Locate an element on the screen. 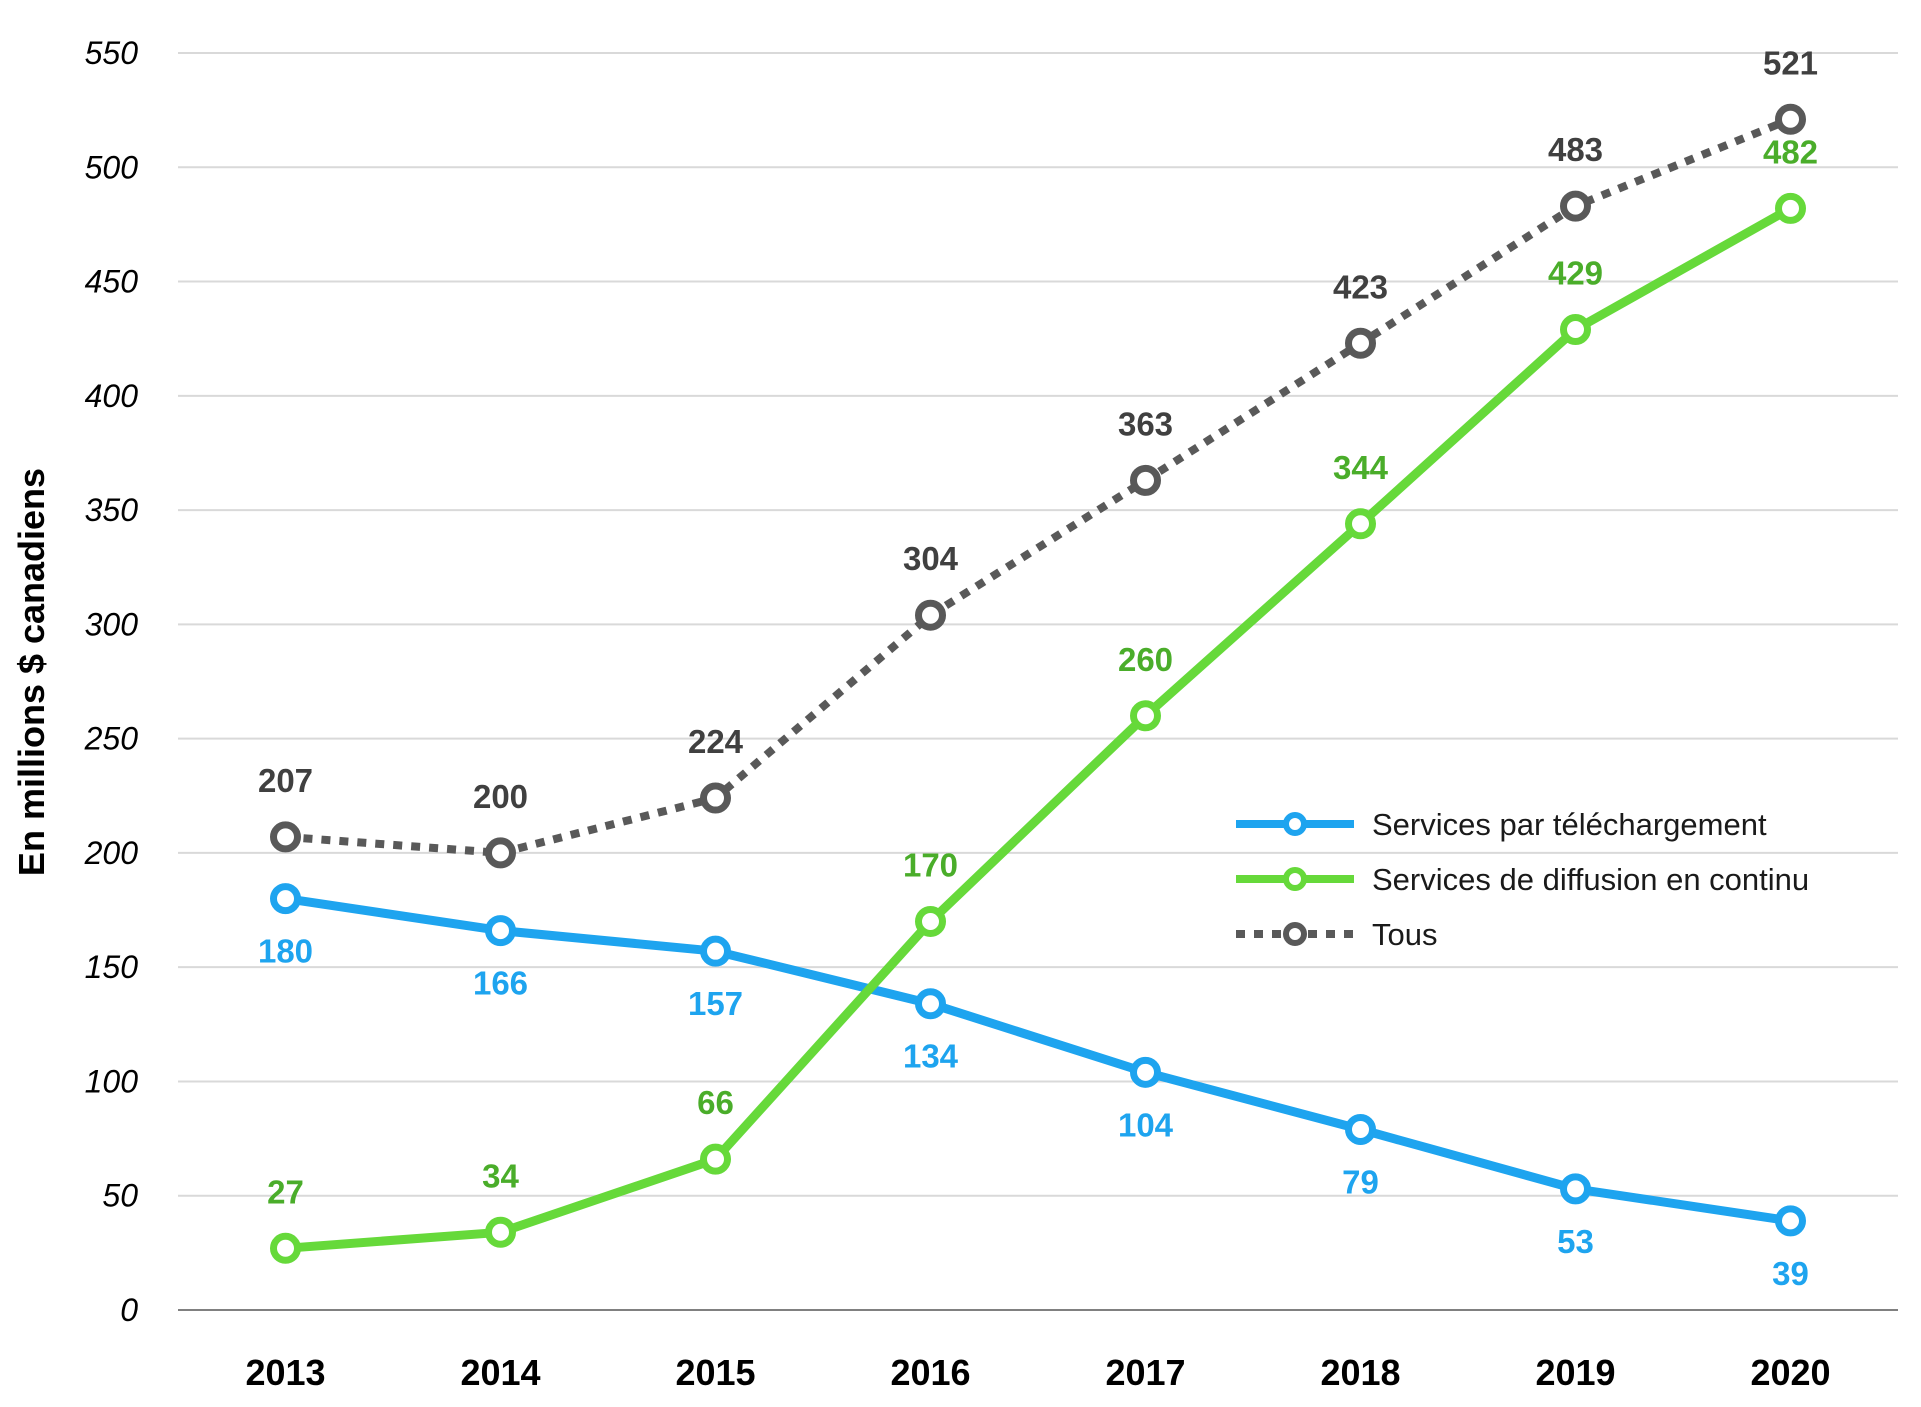  data-label-2-1: 200 is located at coordinates (500, 796).